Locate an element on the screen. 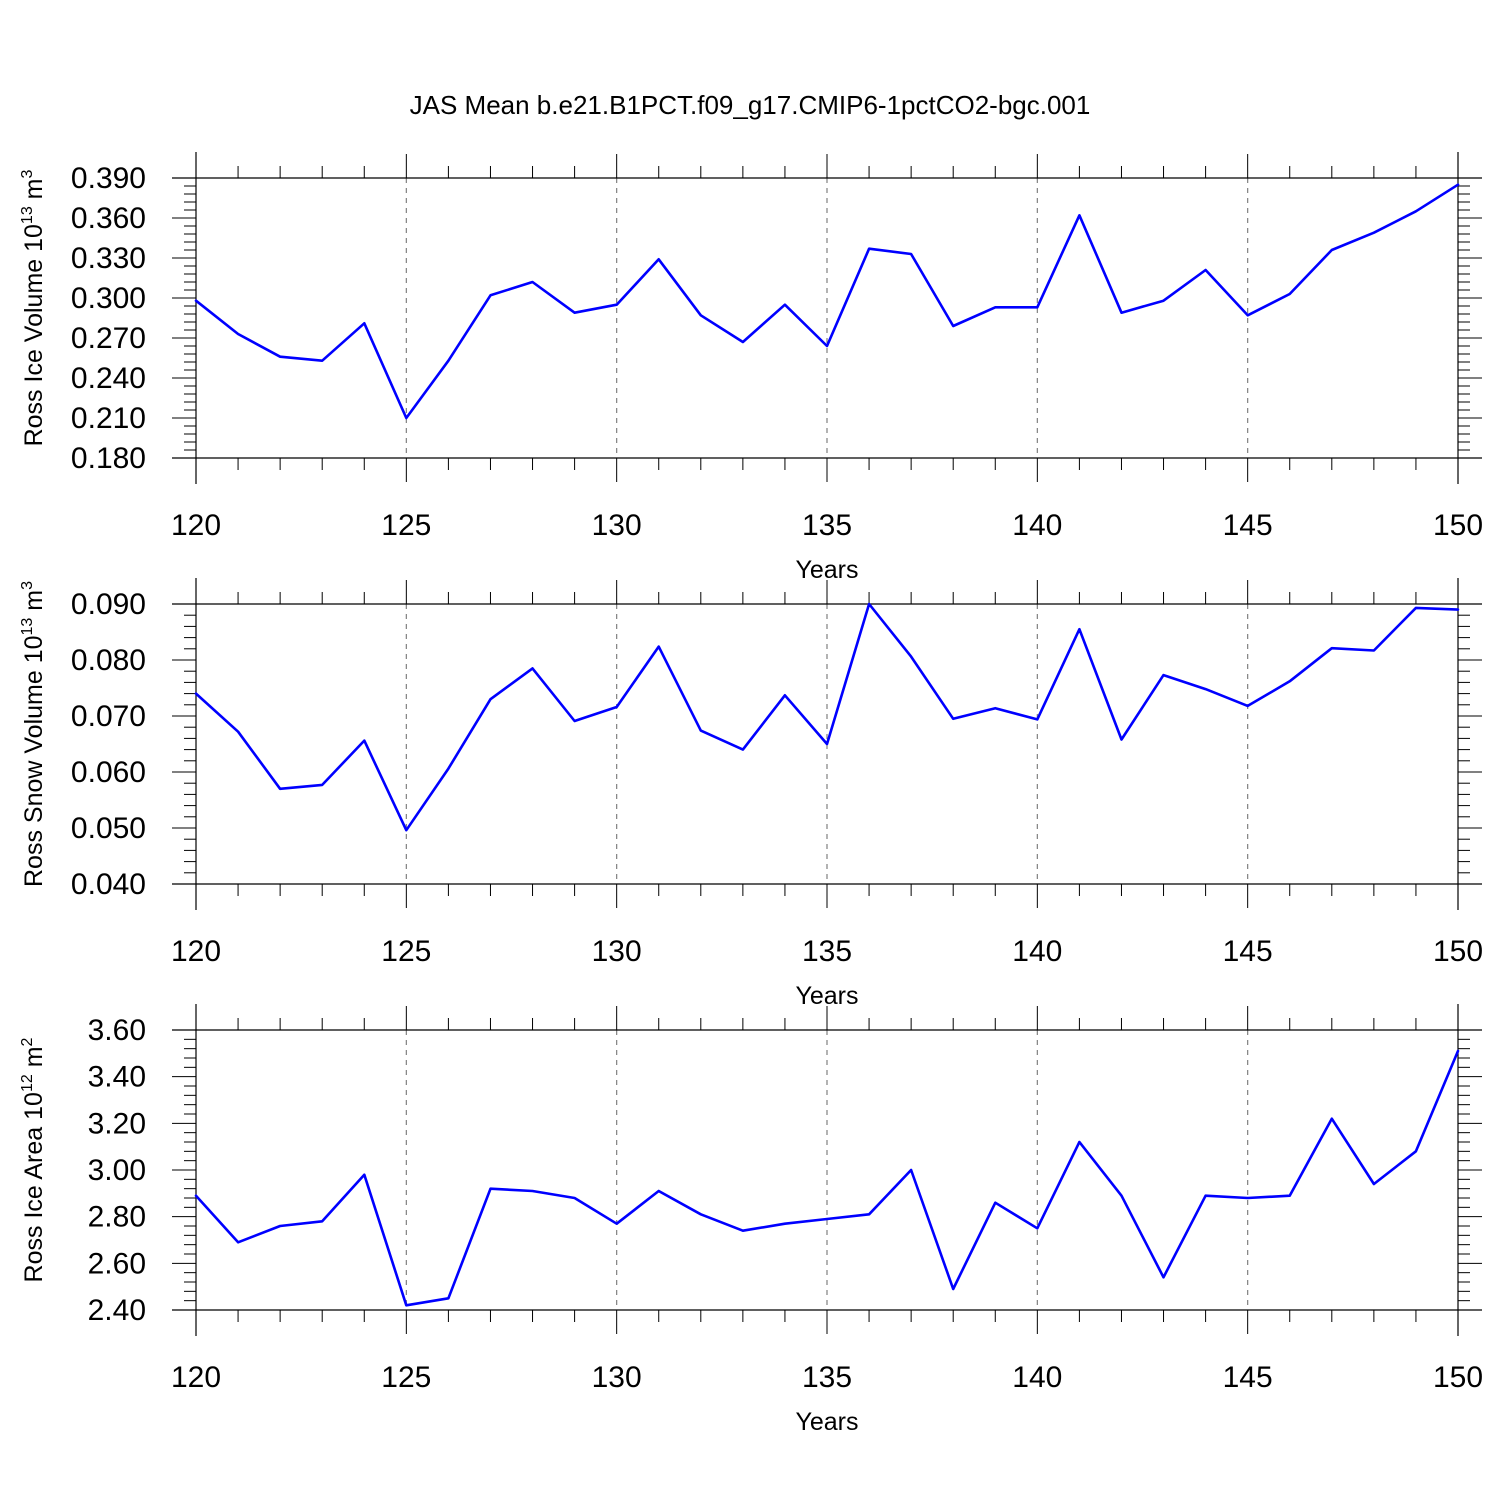 The image size is (1500, 1500). y-tick-label: 2.60 is located at coordinates (117, 1263).